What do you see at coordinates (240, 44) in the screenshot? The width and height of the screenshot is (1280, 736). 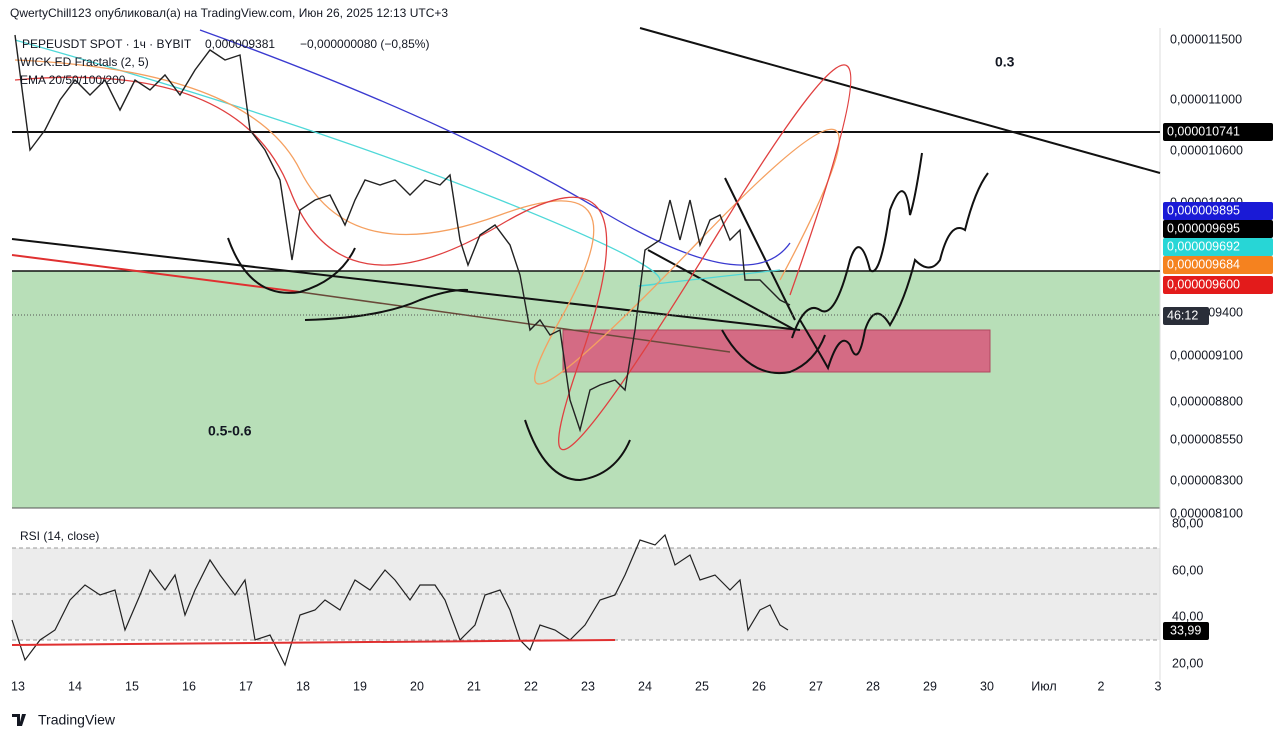 I see `legend-price: 0,000009381` at bounding box center [240, 44].